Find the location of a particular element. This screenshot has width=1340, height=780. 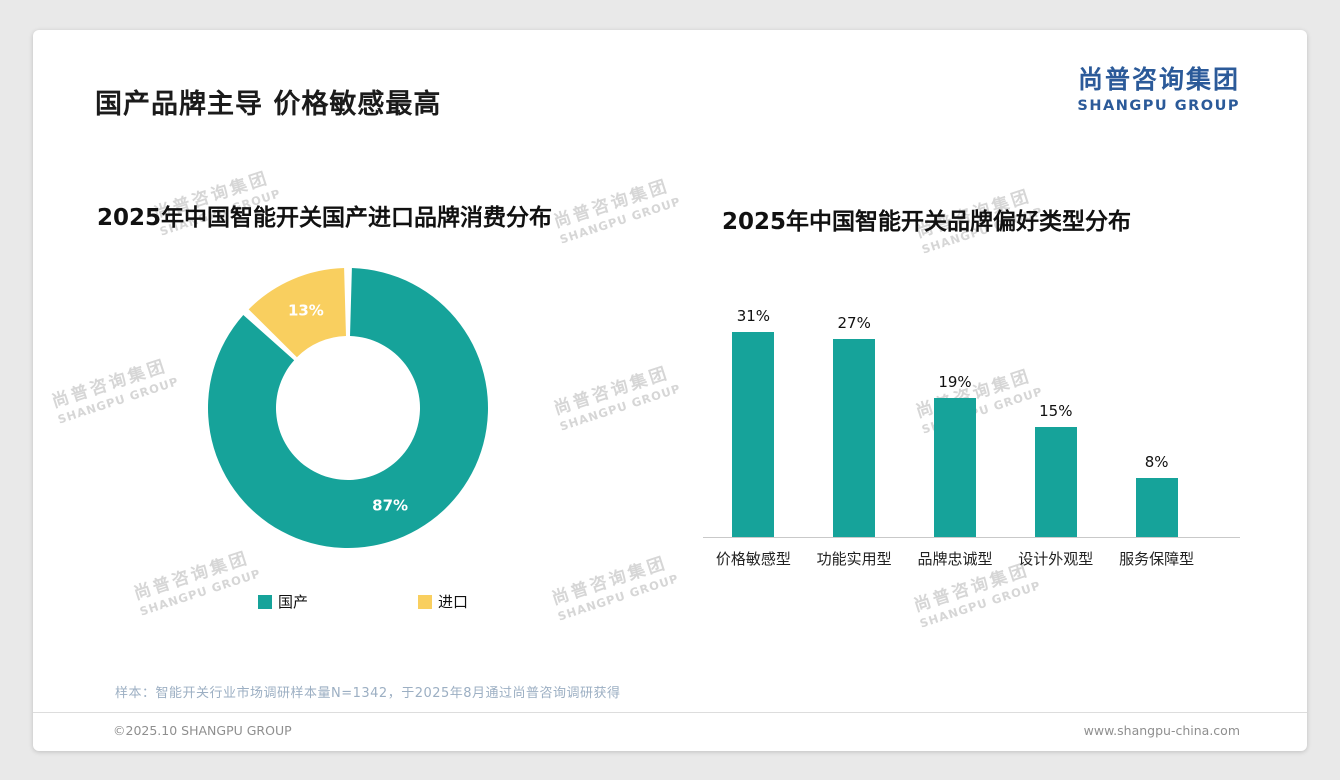

bar-value-label: 27% is located at coordinates (854, 323).